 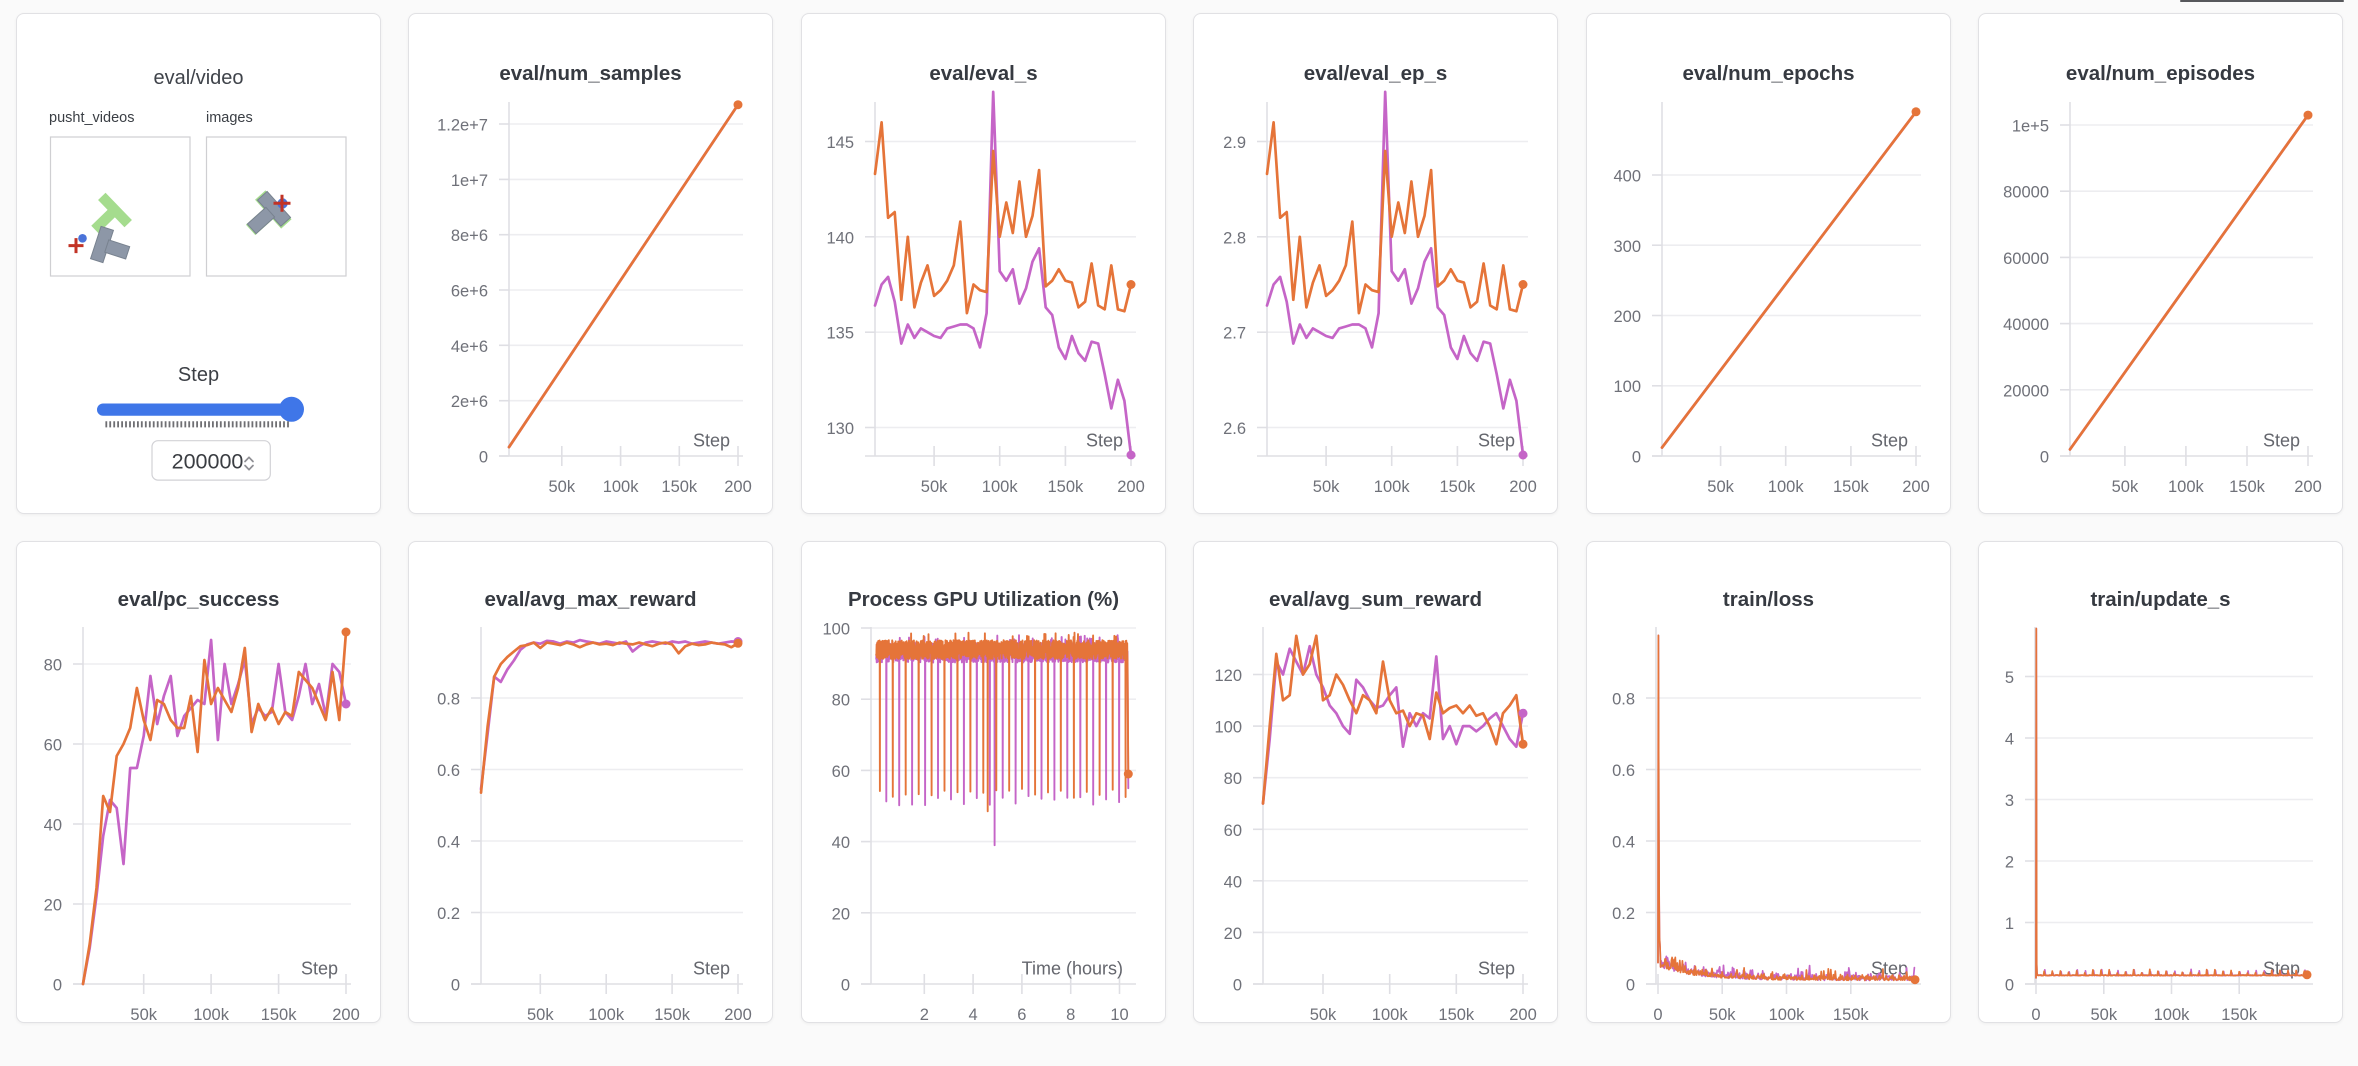 I want to click on svg-text: eval/eval_s, so click(x=983, y=73).